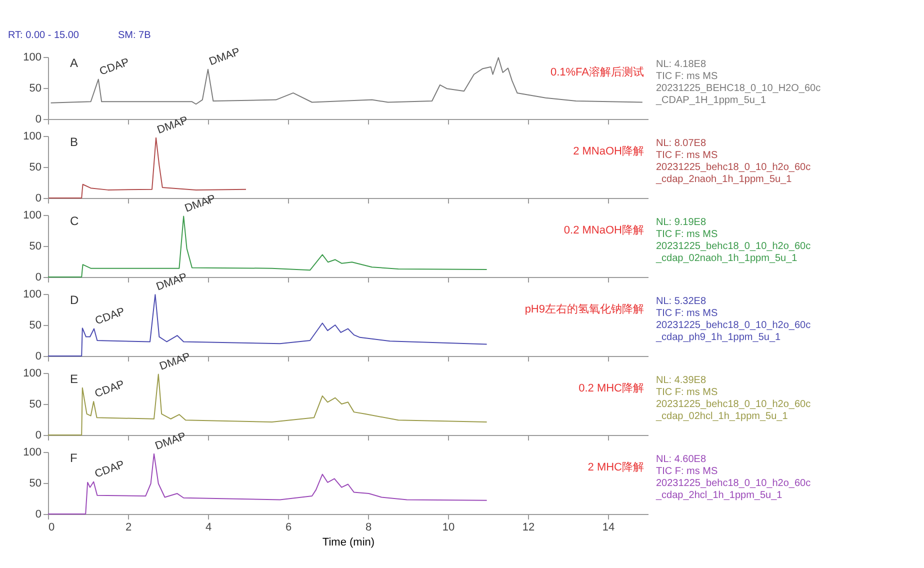 This screenshot has width=924, height=568. Describe the element at coordinates (681, 459) in the screenshot. I see `text: NL: 4.60E8` at that location.